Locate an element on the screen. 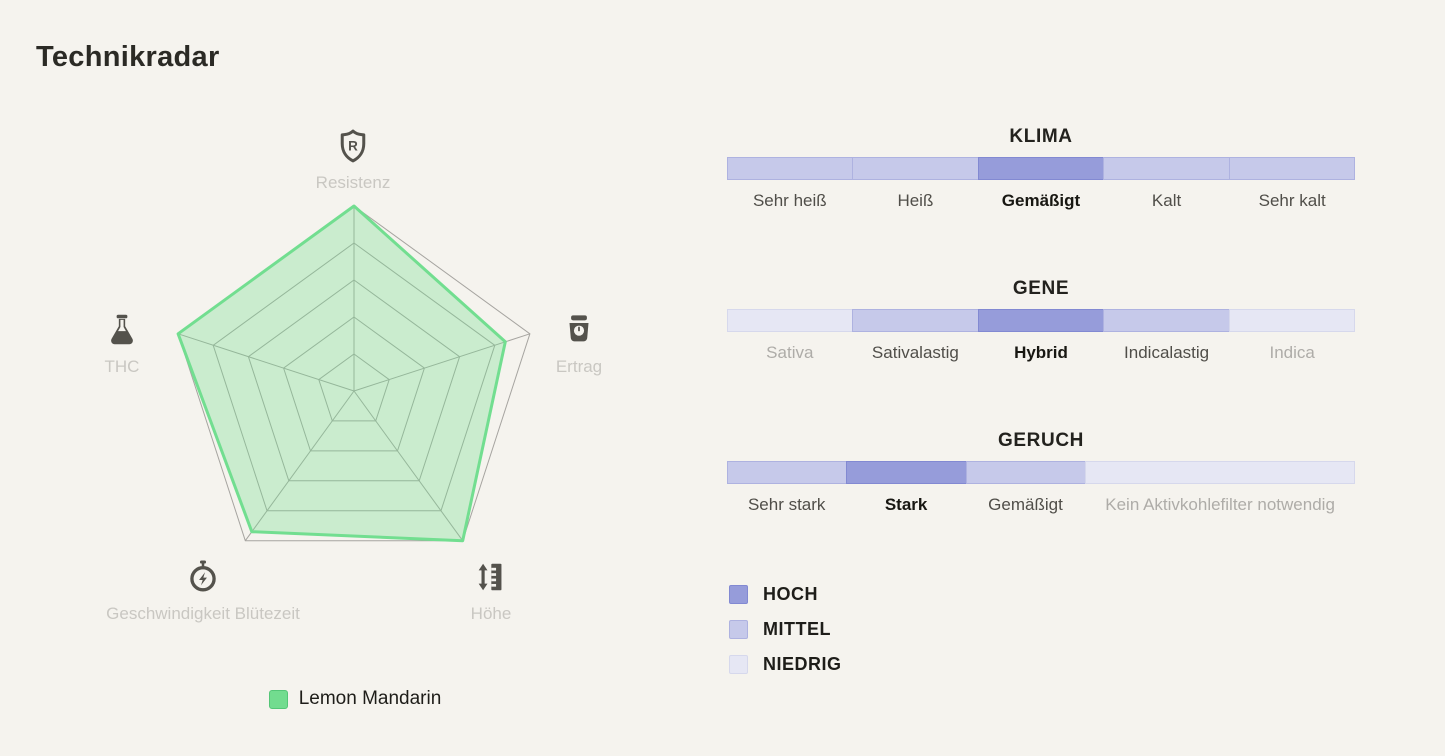  flask-icon is located at coordinates (122, 329).